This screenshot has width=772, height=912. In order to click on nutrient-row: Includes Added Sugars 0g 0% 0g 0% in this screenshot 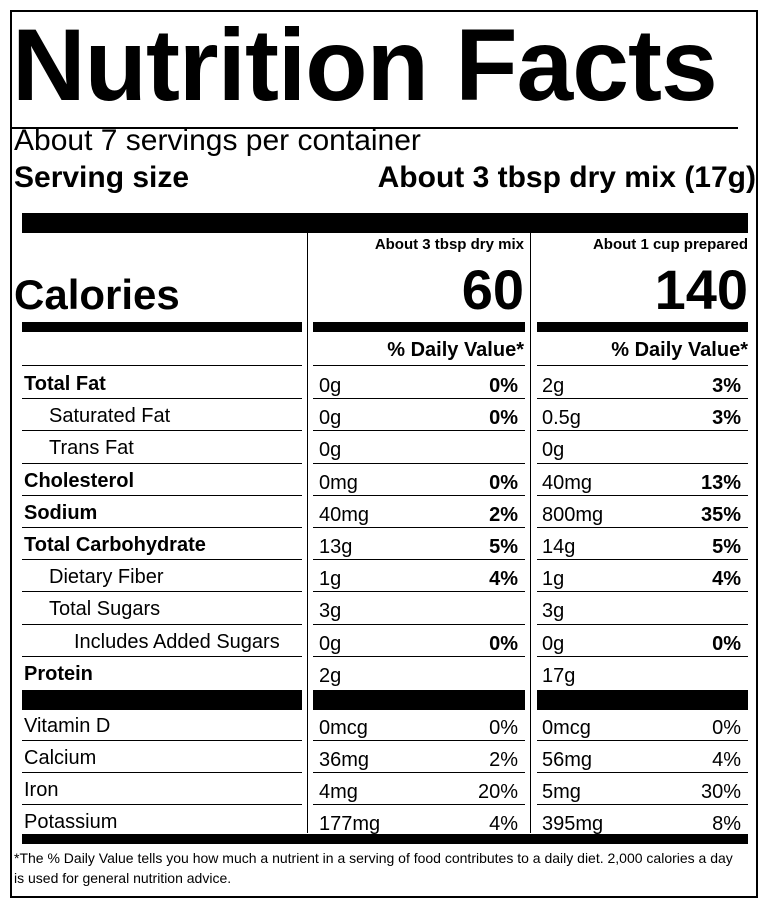, I will do `click(386, 642)`.